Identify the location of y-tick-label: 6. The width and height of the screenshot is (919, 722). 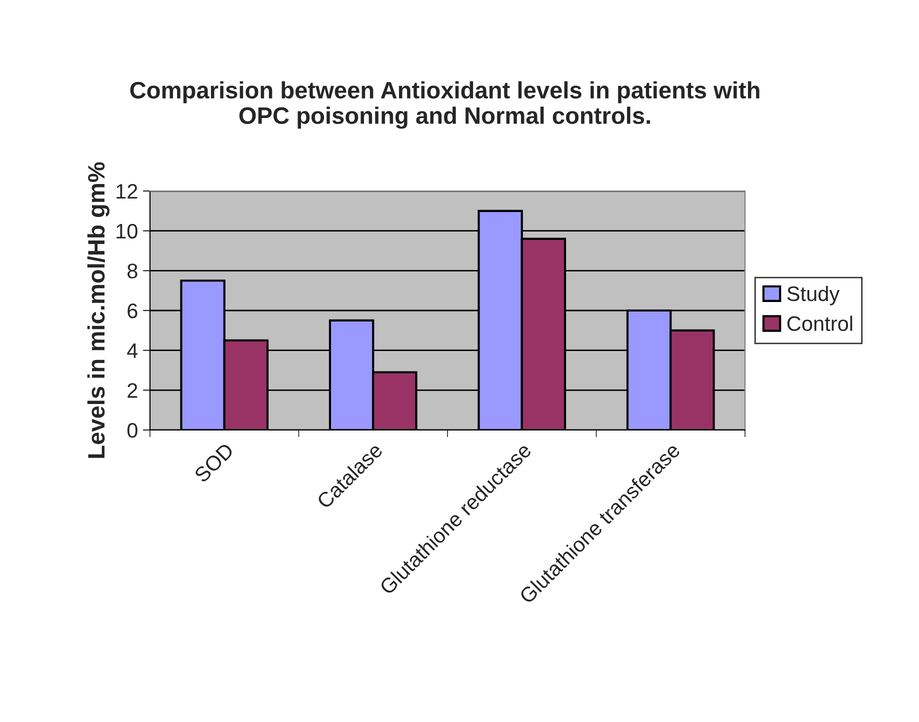
(133, 311).